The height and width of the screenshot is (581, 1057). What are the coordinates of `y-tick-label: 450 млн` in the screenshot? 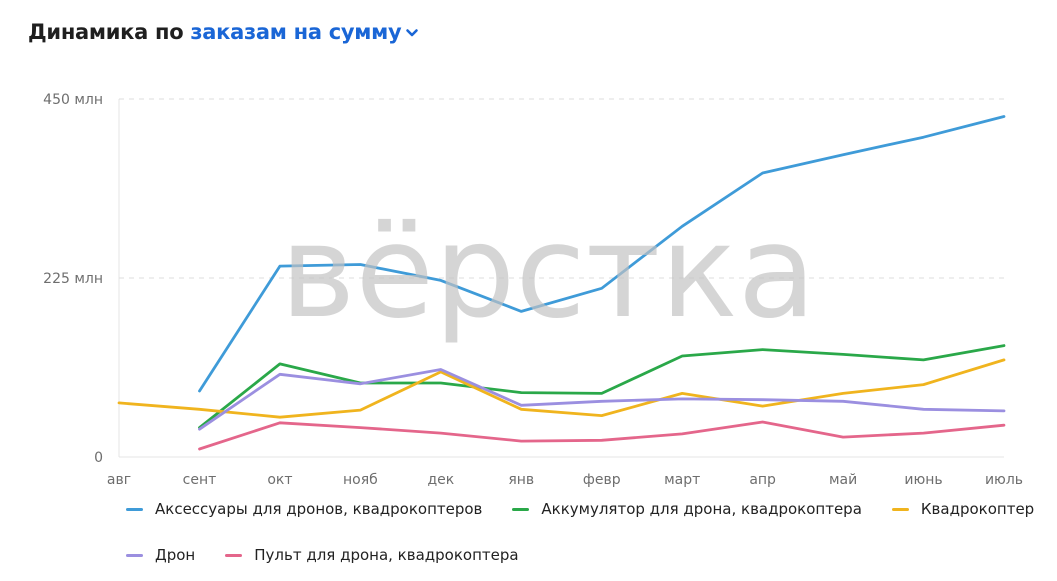 It's located at (73, 100).